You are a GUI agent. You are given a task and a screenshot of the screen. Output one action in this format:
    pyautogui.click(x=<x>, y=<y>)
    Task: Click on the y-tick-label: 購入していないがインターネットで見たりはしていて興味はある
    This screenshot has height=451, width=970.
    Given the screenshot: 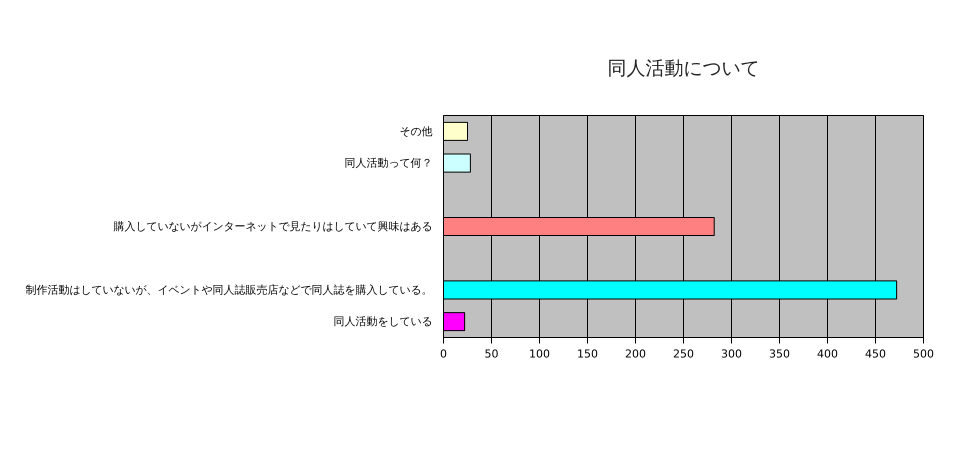 What is the action you would take?
    pyautogui.click(x=273, y=226)
    